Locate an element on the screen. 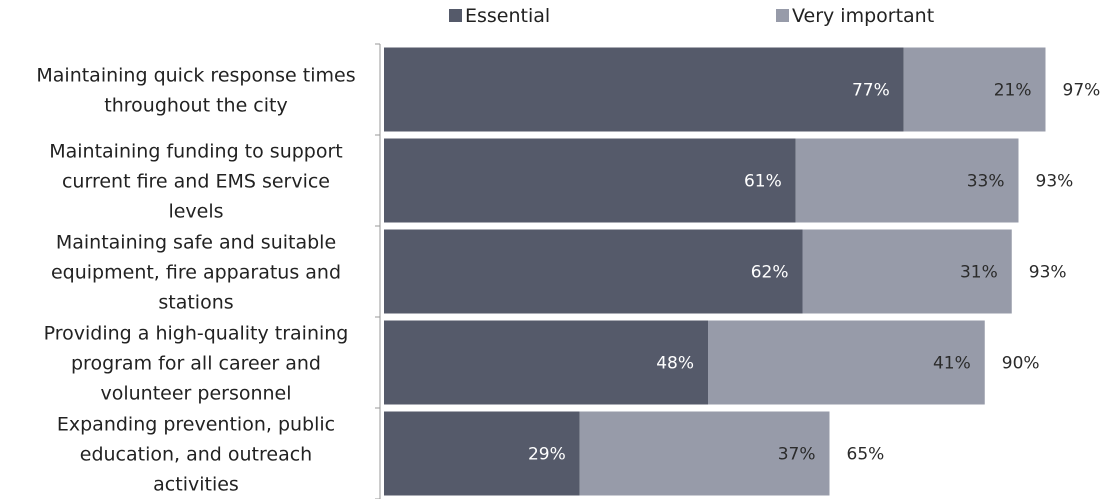  data-label: 31% is located at coordinates (979, 273).